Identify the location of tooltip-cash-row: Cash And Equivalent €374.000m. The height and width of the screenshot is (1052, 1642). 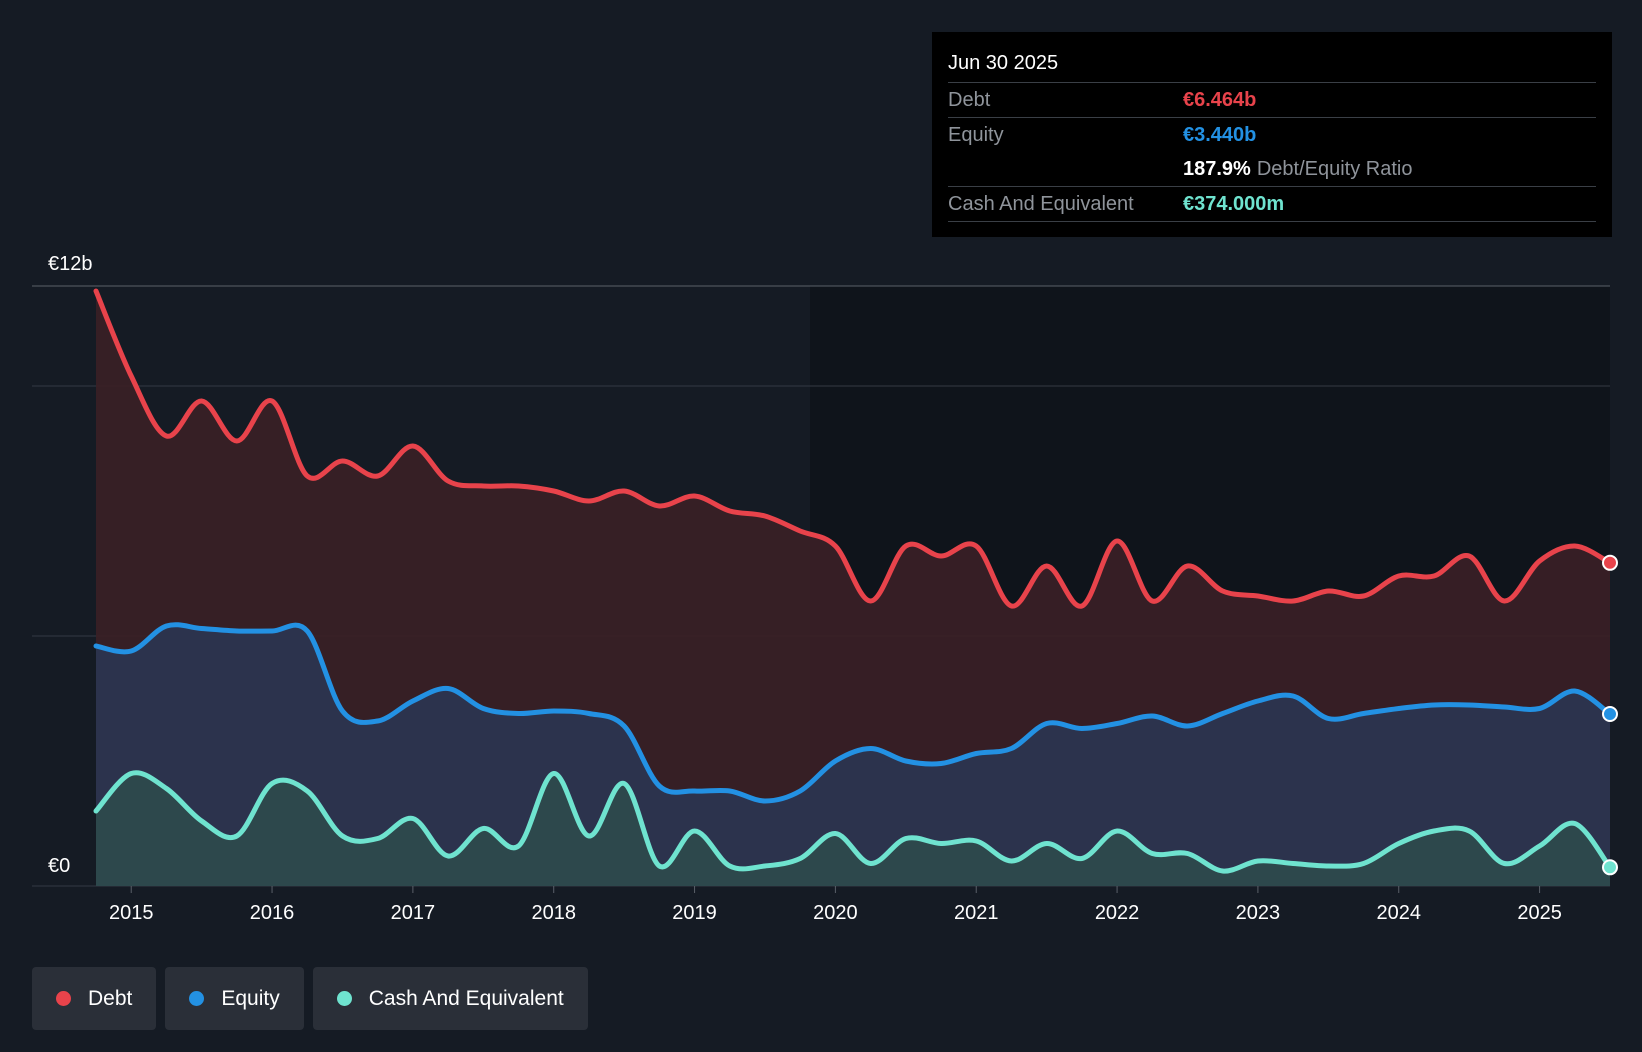
(1272, 204).